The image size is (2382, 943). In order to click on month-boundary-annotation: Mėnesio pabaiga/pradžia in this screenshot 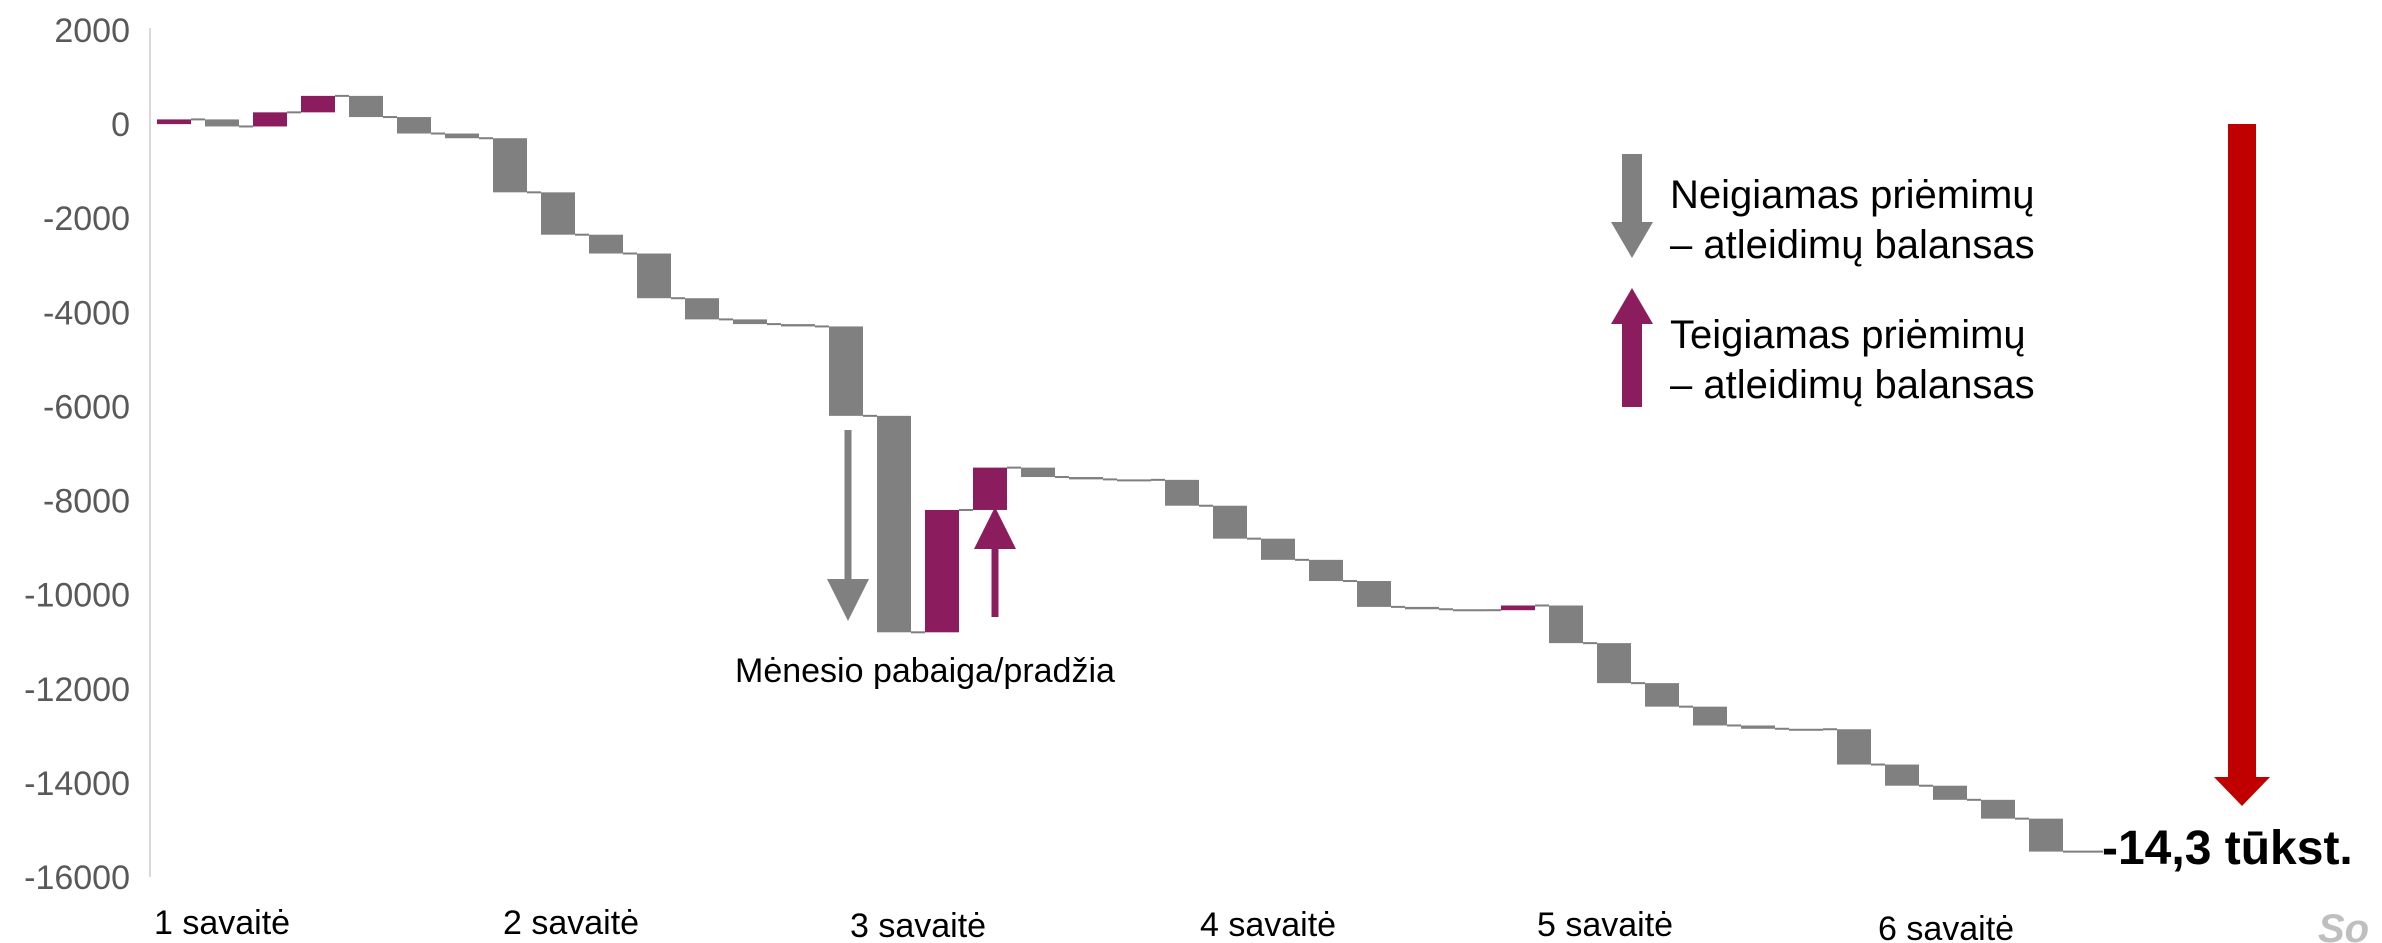, I will do `click(925, 560)`.